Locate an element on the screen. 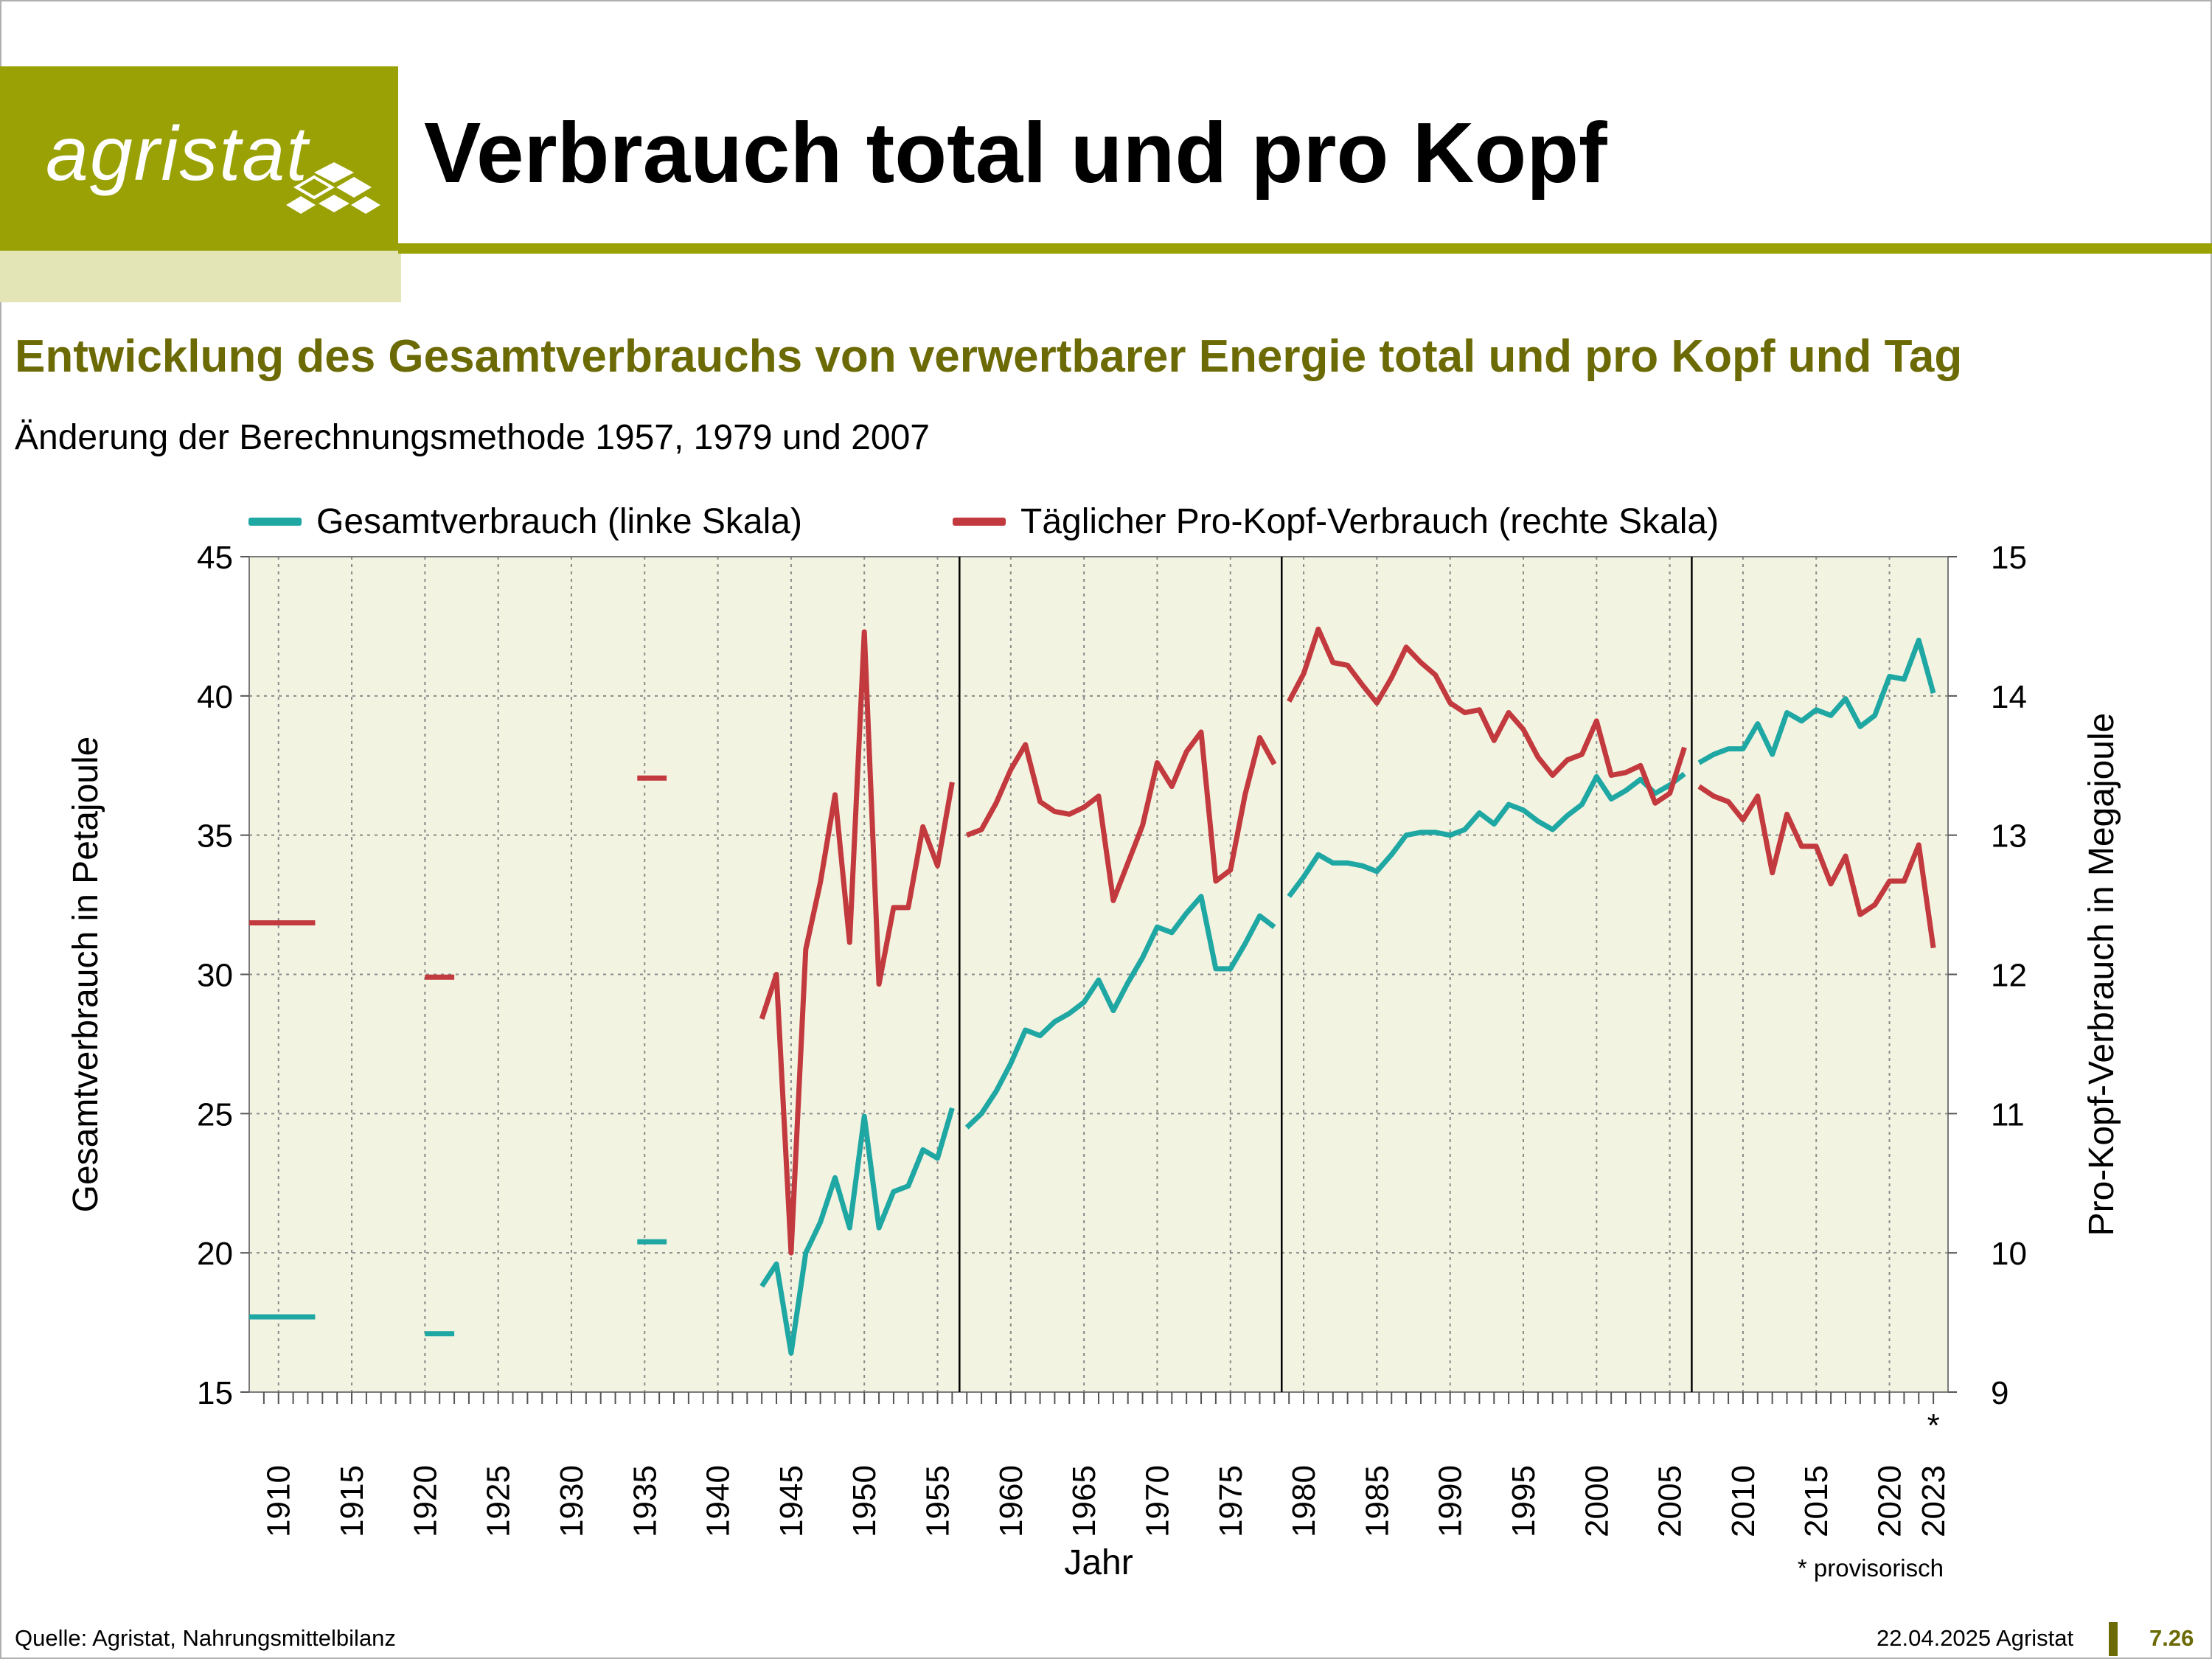 This screenshot has height=1659, width=2212. logo-block is located at coordinates (199, 158).